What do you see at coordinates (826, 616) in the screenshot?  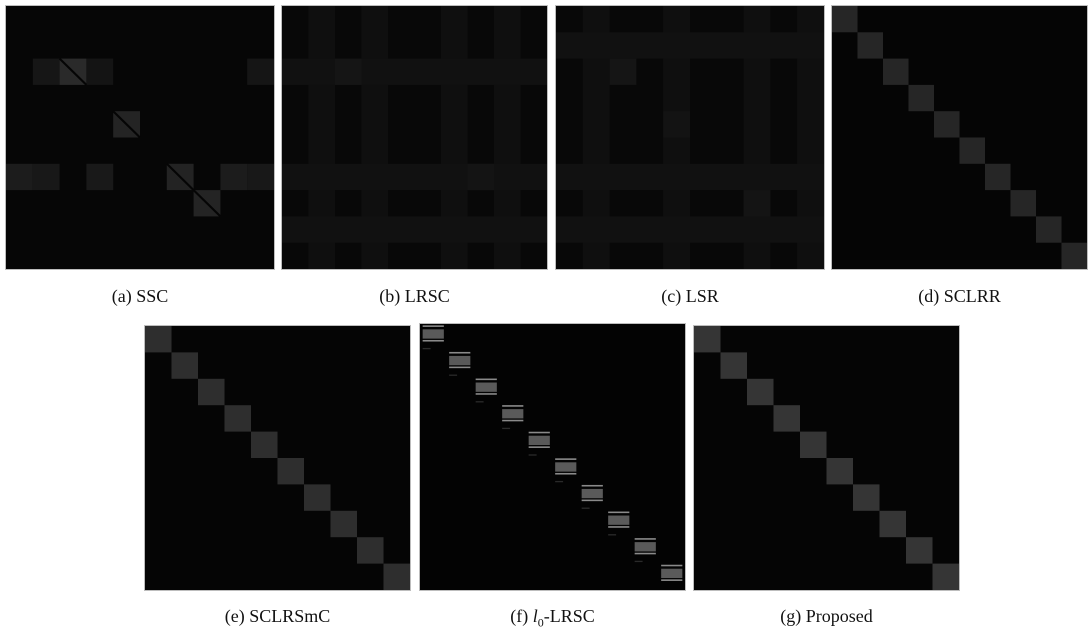 I see `caption-g: (g) Proposed` at bounding box center [826, 616].